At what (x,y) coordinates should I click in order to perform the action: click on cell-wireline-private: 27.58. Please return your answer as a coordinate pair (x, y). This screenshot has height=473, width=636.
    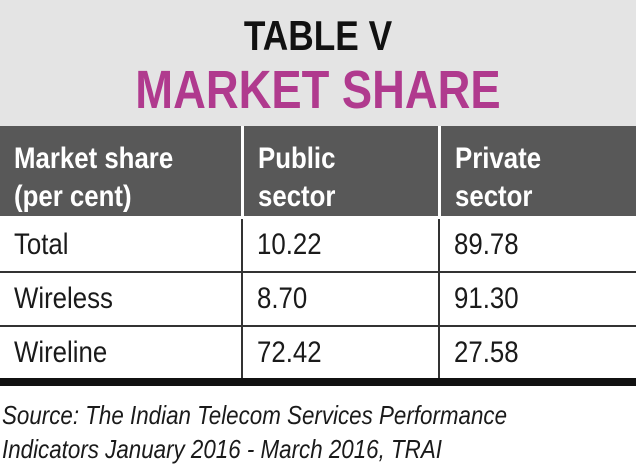
    Looking at the image, I should click on (537, 352).